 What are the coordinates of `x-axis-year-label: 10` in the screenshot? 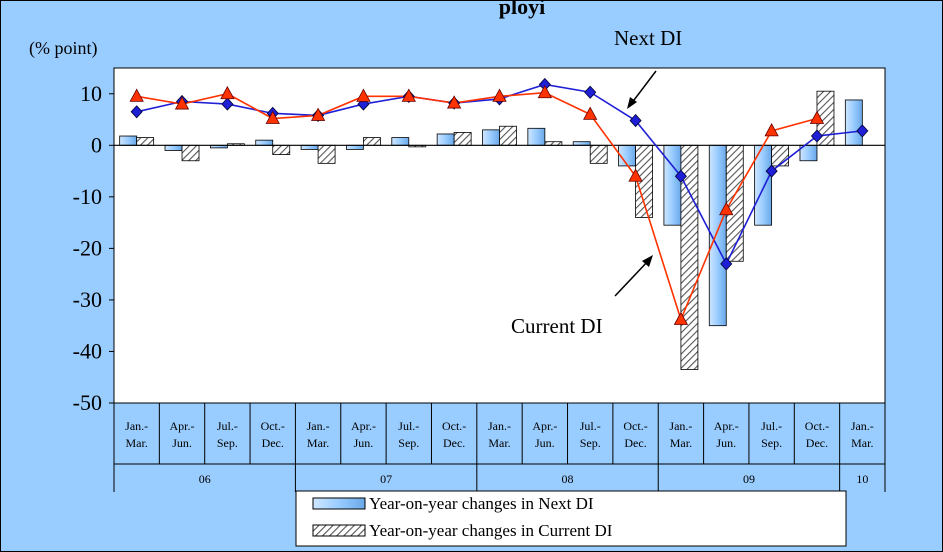 It's located at (862, 479).